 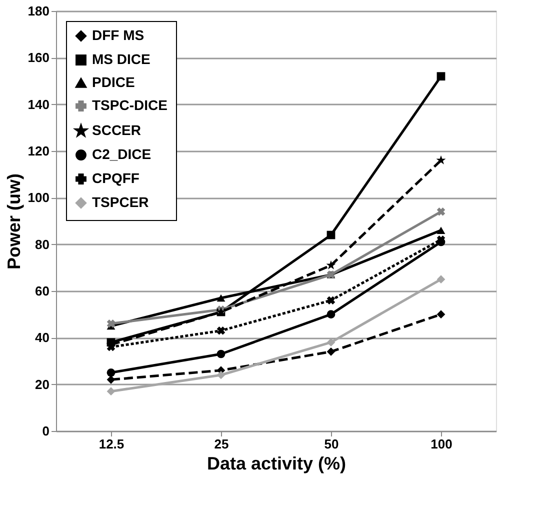 What do you see at coordinates (39, 151) in the screenshot?
I see `y-tick-label: 120` at bounding box center [39, 151].